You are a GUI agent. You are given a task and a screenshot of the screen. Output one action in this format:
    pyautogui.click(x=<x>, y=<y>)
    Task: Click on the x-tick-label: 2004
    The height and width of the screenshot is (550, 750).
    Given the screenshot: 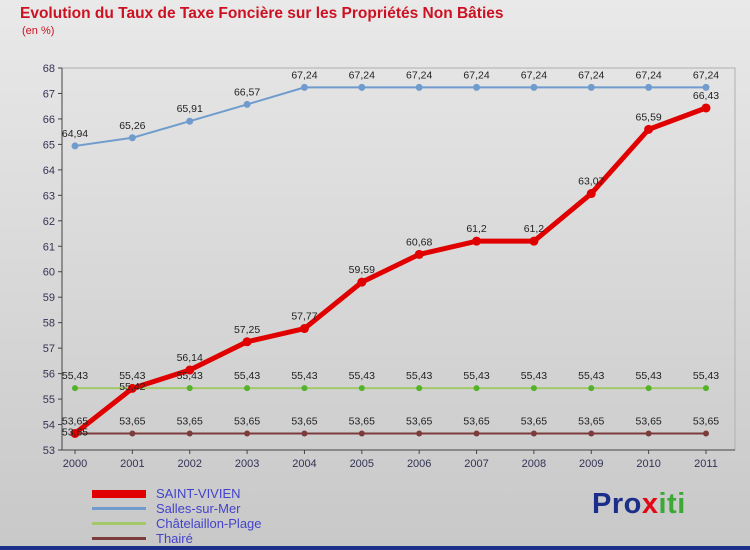 What is the action you would take?
    pyautogui.click(x=304, y=464)
    